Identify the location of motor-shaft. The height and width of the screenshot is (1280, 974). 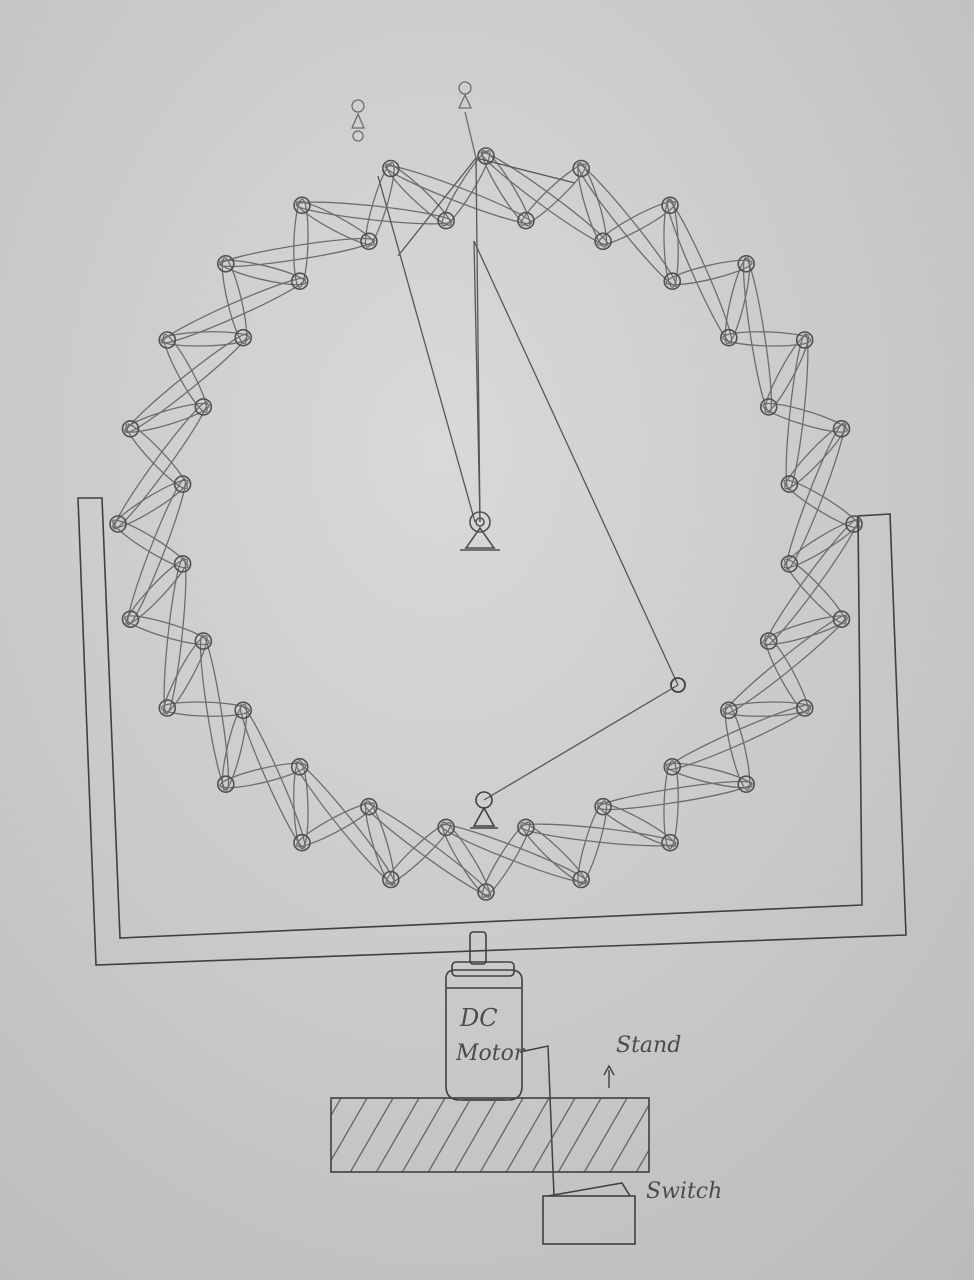
(478, 948).